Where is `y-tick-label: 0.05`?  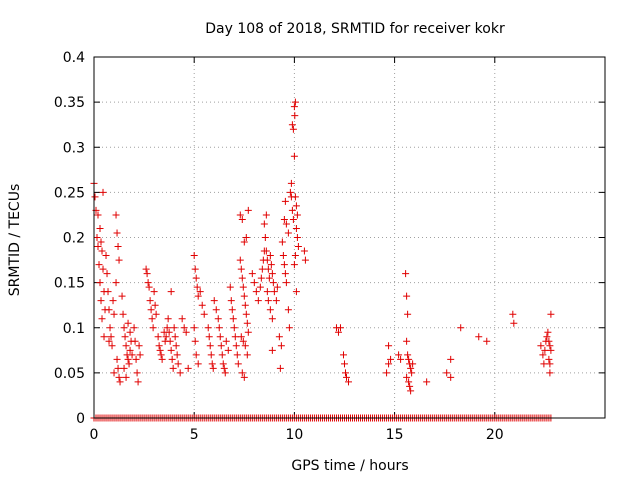
y-tick-label: 0.05 is located at coordinates (69, 374).